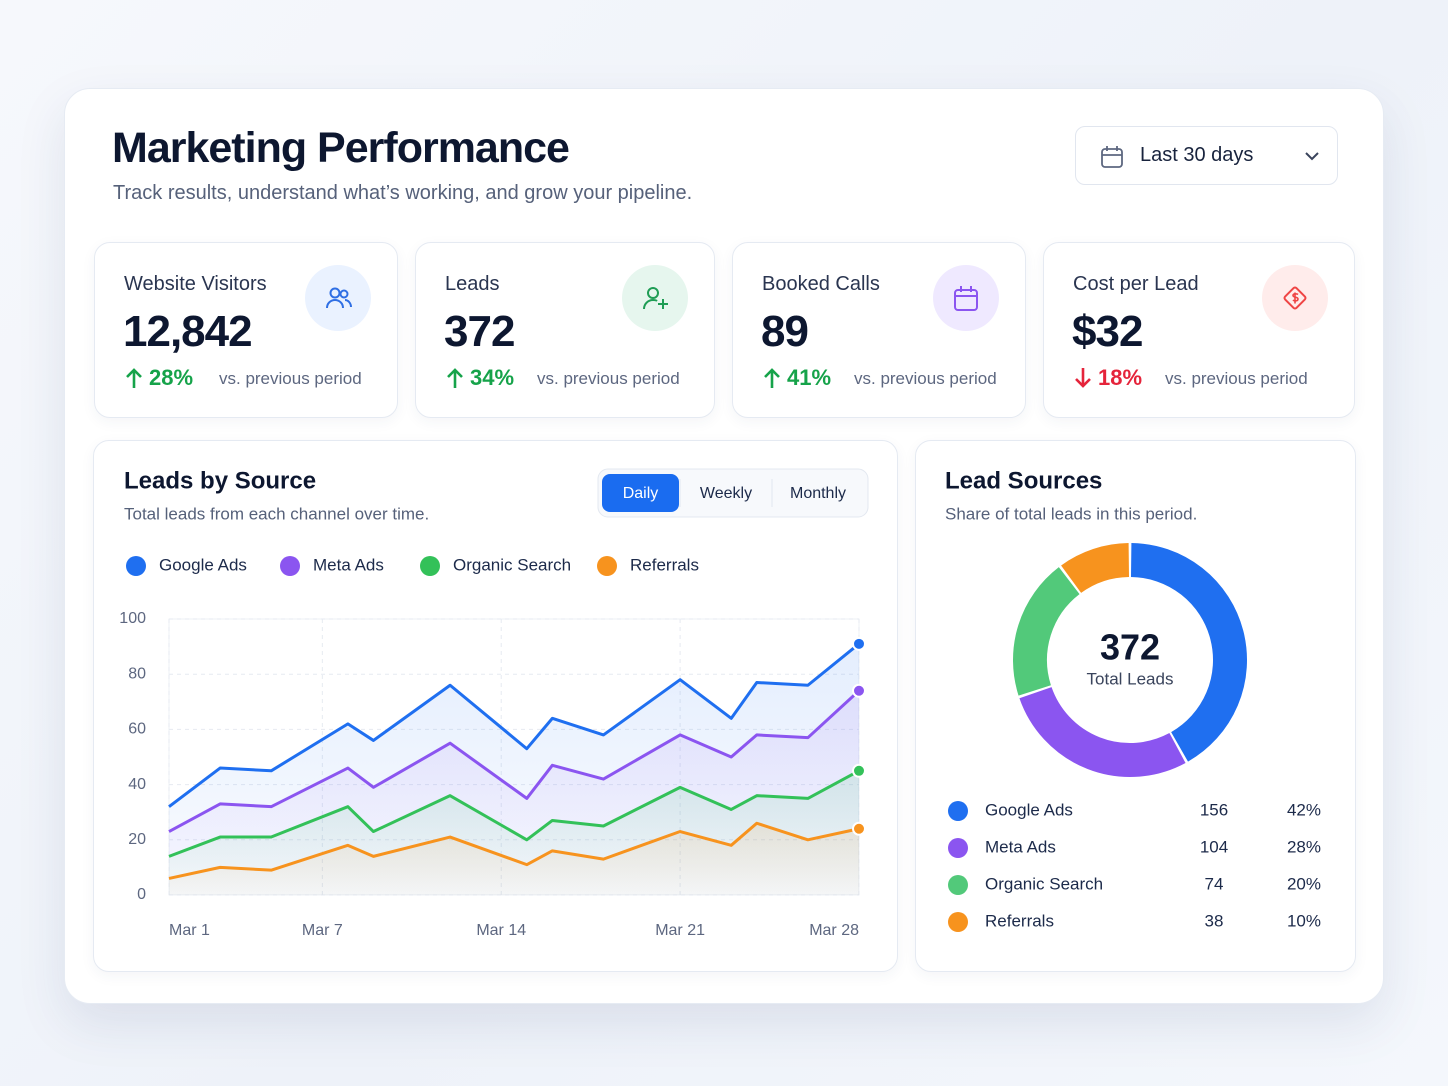 This screenshot has width=1448, height=1086. Describe the element at coordinates (1304, 846) in the screenshot. I see `legend-share: 28%` at that location.